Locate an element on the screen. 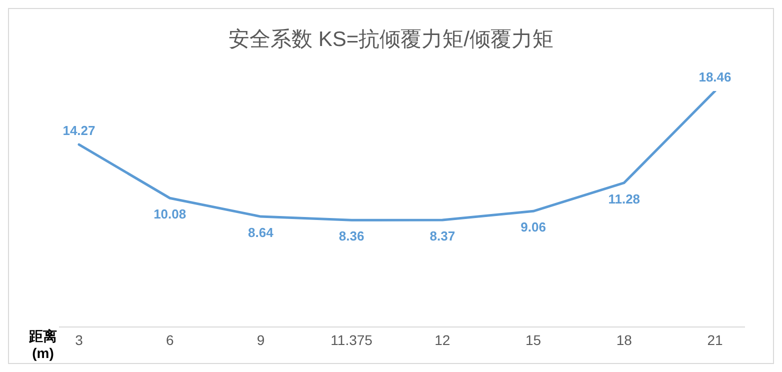 The image size is (782, 372). x-tick-label: 3 is located at coordinates (79, 340).